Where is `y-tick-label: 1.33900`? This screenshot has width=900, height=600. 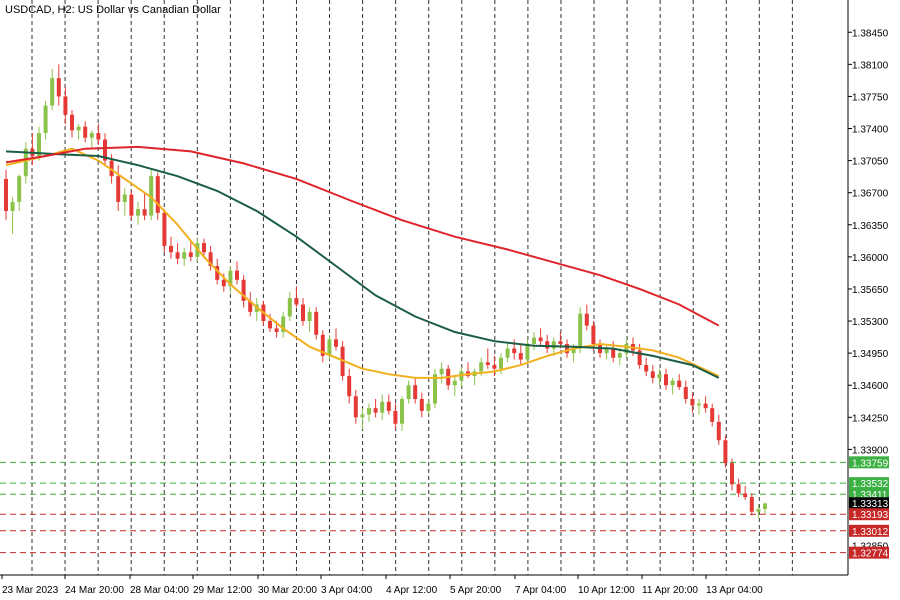 y-tick-label: 1.33900 is located at coordinates (870, 450).